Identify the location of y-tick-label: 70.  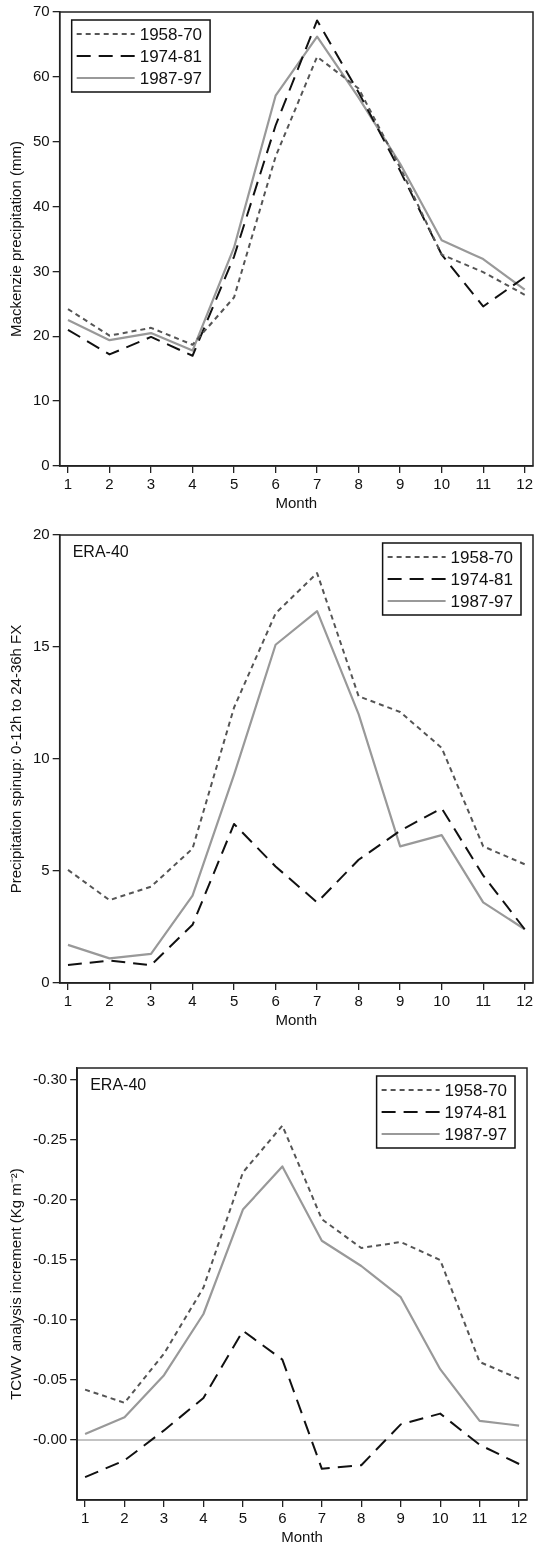
(41, 11).